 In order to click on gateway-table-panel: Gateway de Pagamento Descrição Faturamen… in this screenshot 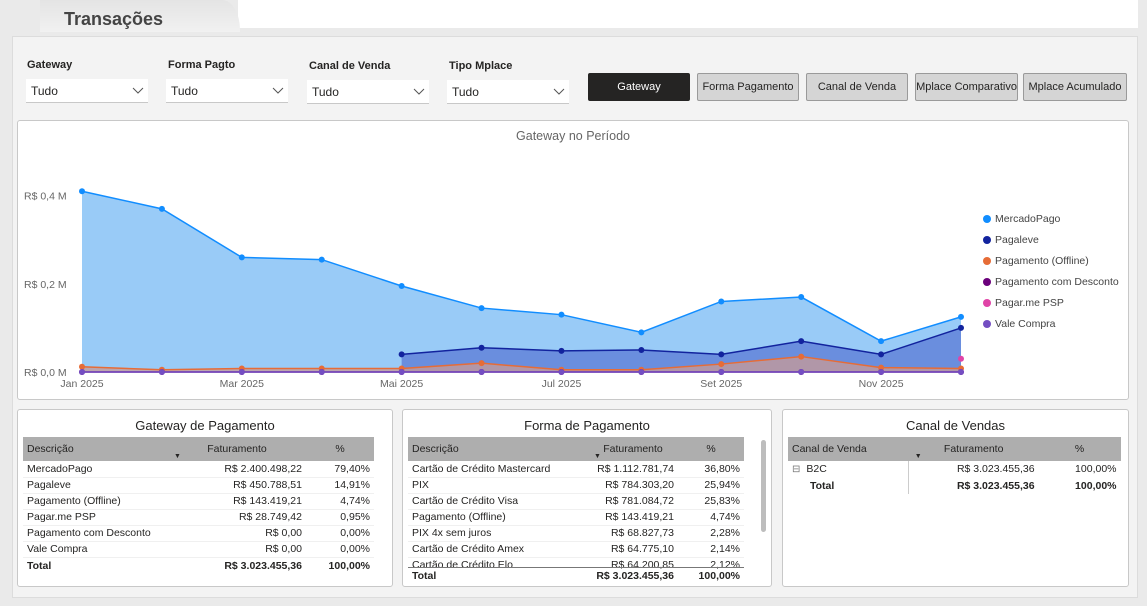, I will do `click(205, 498)`.